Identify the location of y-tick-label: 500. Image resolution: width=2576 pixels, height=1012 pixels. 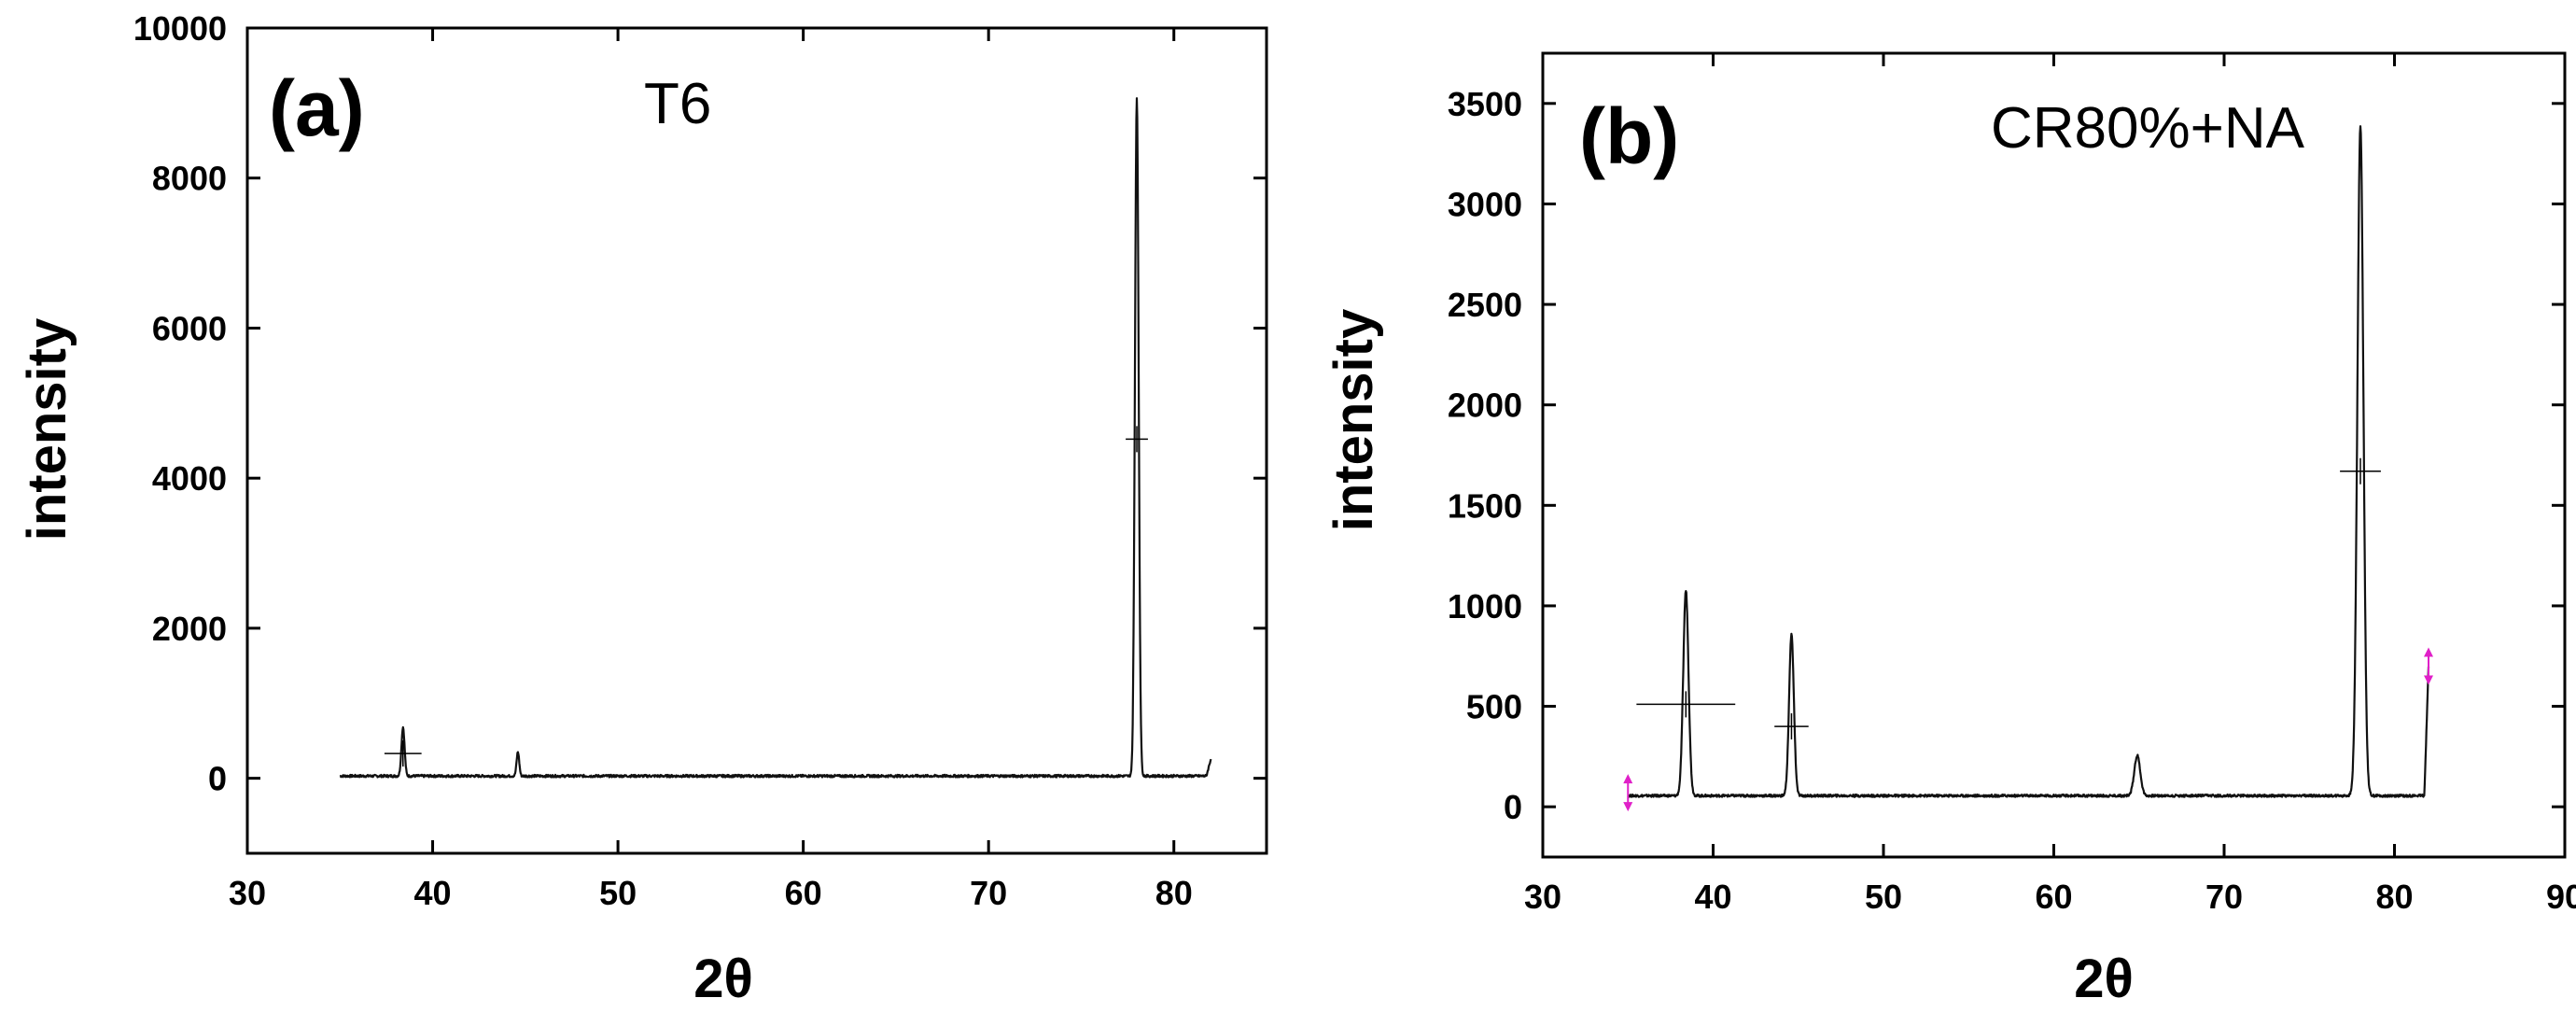
(1494, 707).